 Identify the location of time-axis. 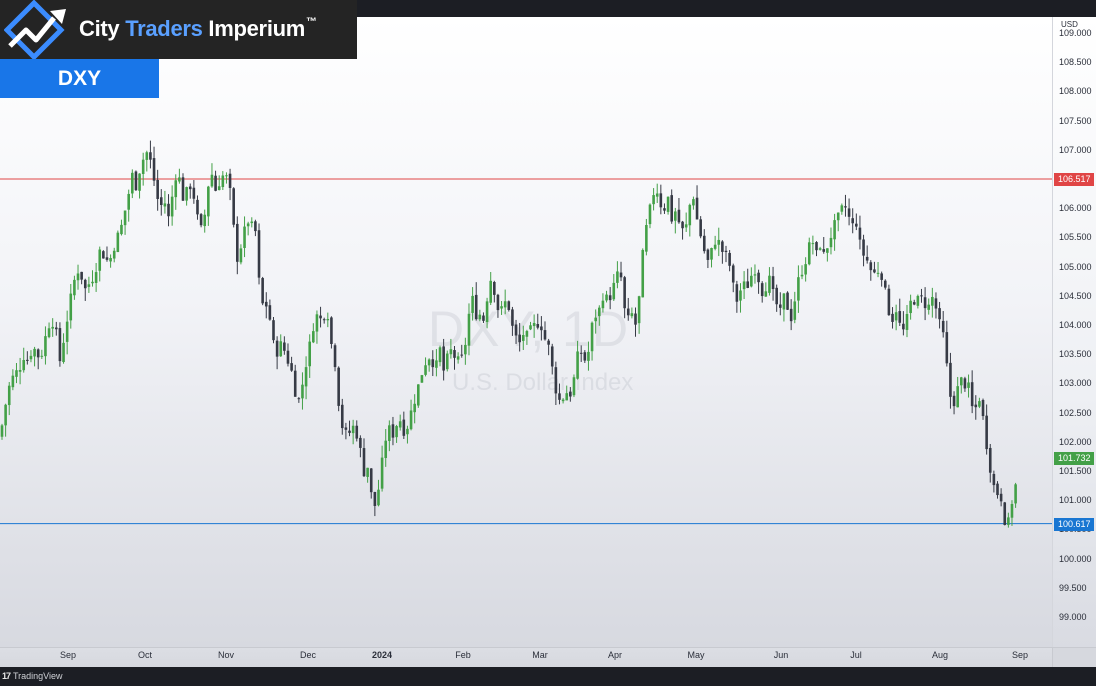
(526, 657).